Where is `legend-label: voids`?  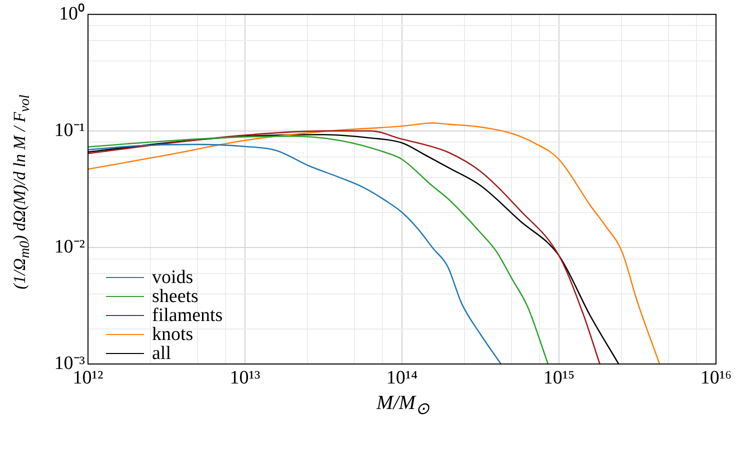 legend-label: voids is located at coordinates (173, 277).